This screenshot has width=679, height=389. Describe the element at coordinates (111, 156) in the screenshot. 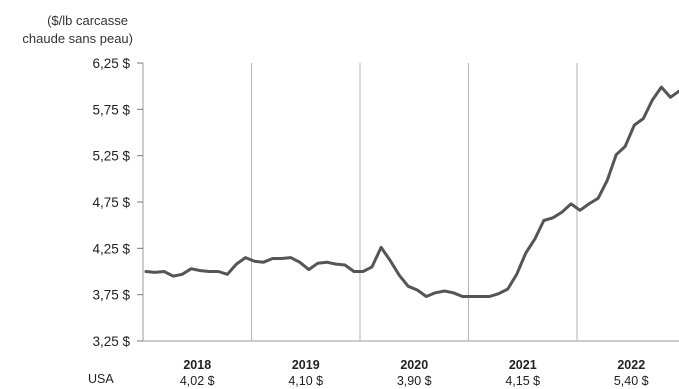

I see `y-tick-label: 5,25 $` at that location.